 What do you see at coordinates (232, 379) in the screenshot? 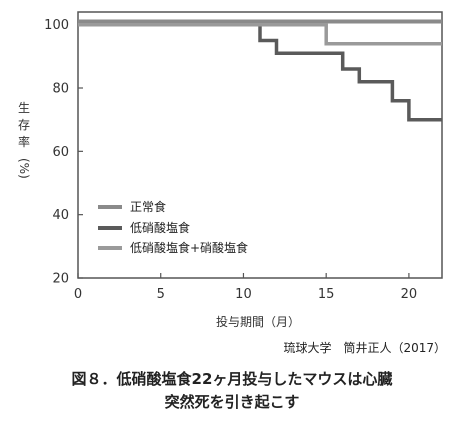
I see `figure-caption-line1: 図８．低硝酸塩食22ヶ月投与したマウスは心臓` at bounding box center [232, 379].